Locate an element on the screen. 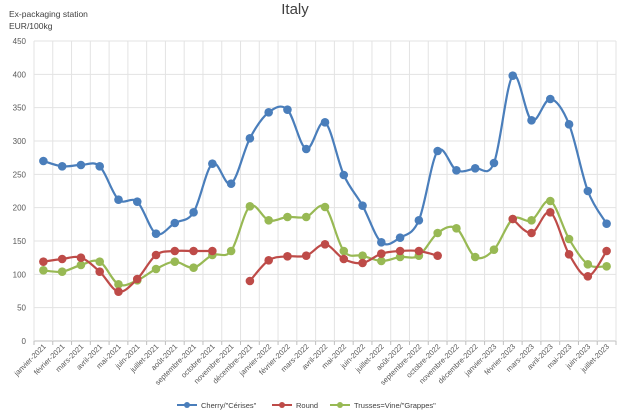  chart-subtitle-2: EUR/100kg is located at coordinates (31, 26).